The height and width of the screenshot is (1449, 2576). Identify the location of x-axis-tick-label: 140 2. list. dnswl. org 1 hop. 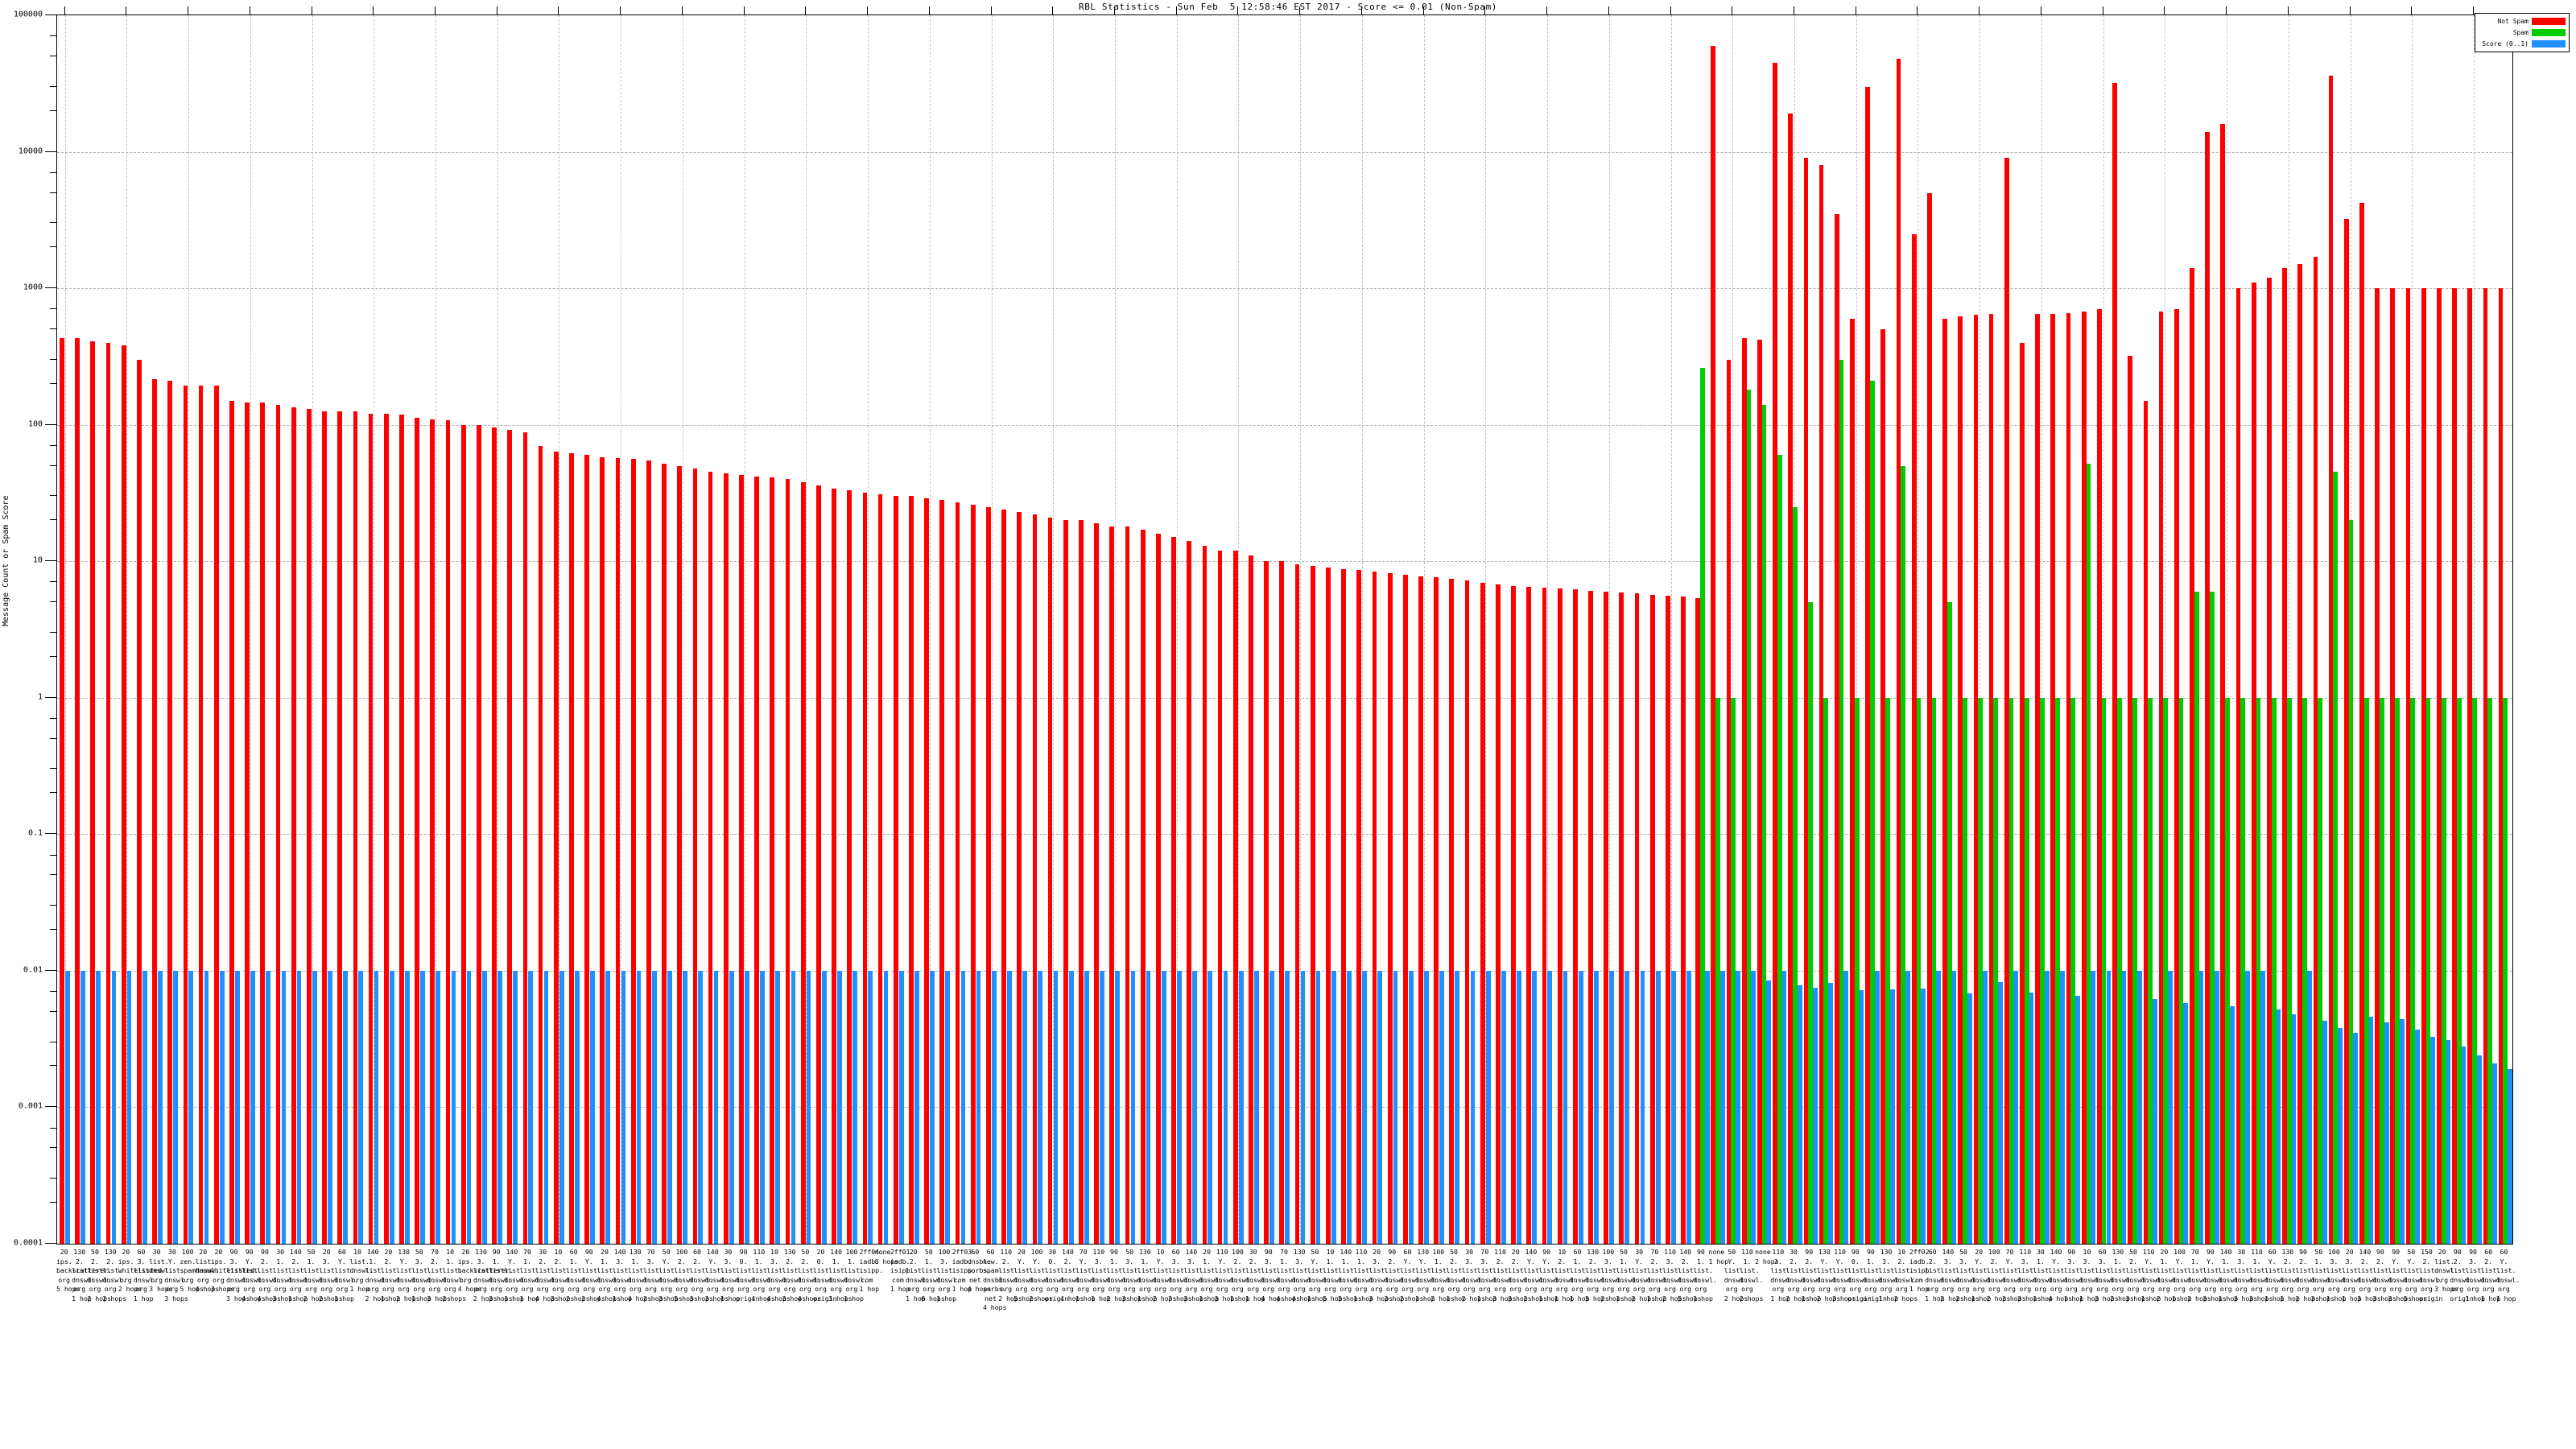
(299, 1275).